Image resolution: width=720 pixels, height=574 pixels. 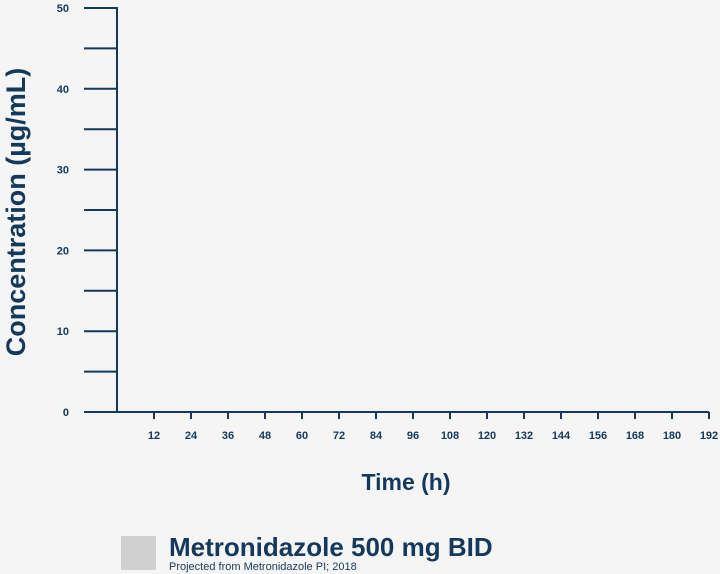 I want to click on y-tick-label: 40, so click(x=63, y=90).